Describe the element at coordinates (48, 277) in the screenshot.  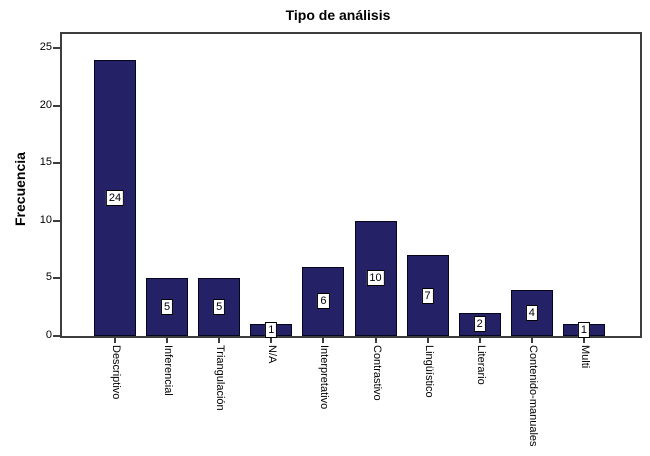
I see `y-axis-tick-label: 5` at that location.